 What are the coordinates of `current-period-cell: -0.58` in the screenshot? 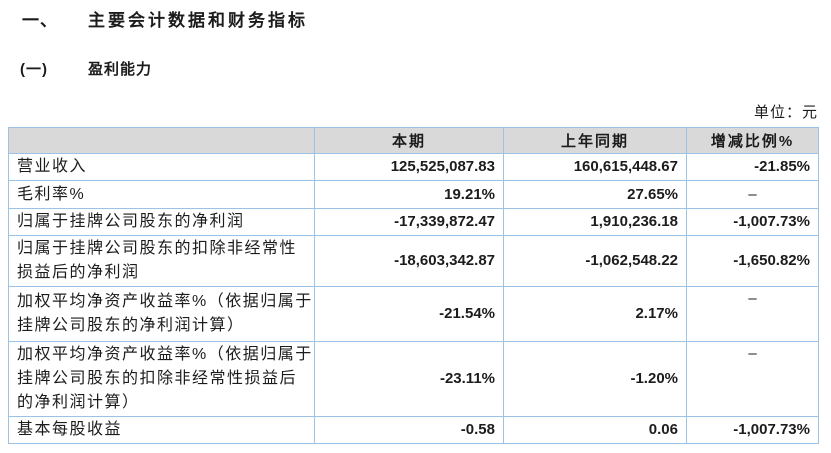 It's located at (409, 430).